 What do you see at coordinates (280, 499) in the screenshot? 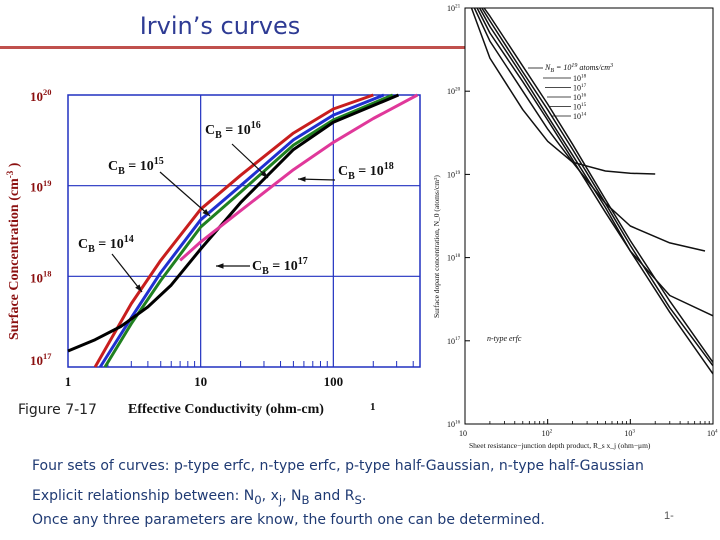
I see `line2-sub-j: j` at bounding box center [280, 499].